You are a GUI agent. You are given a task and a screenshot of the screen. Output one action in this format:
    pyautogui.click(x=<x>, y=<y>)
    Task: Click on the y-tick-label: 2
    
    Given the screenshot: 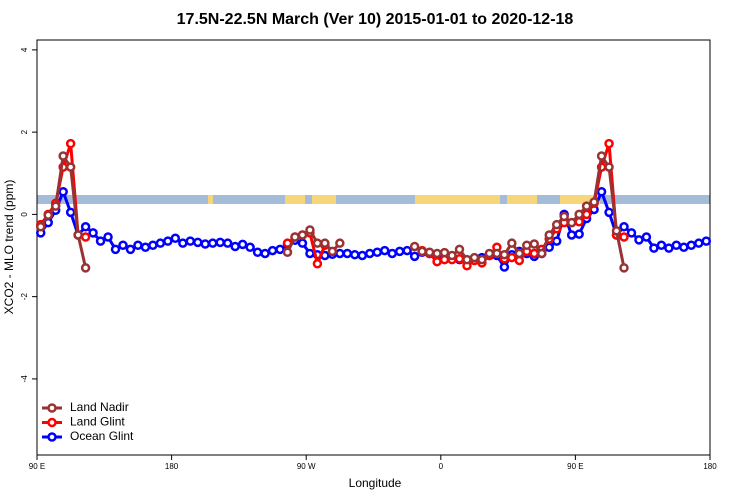 What is the action you would take?
    pyautogui.click(x=24, y=131)
    